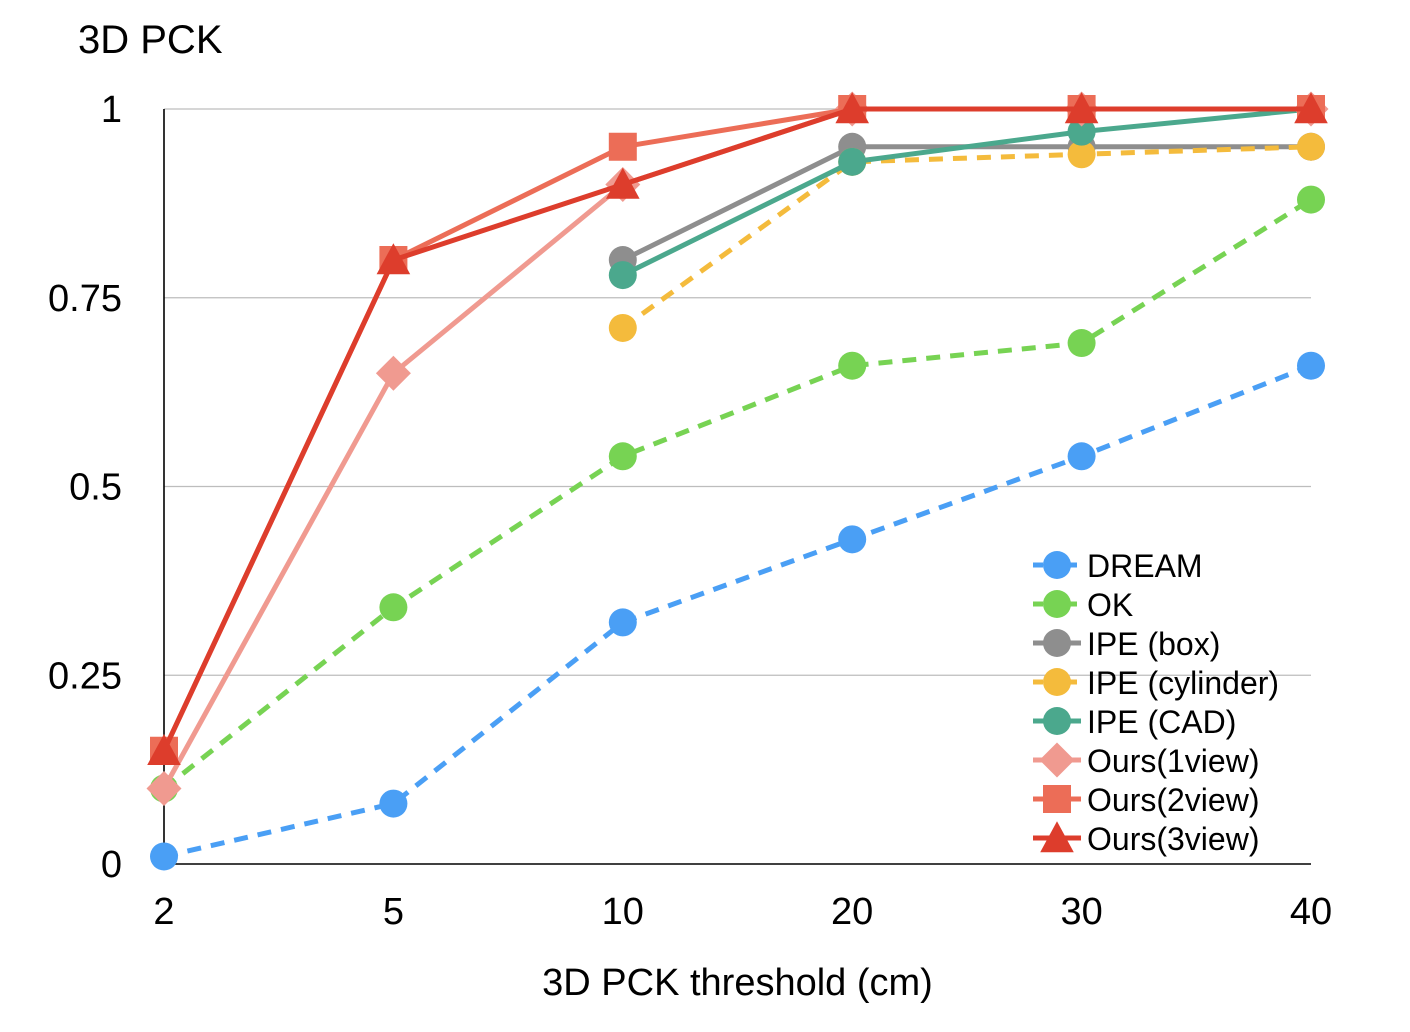 Image resolution: width=1410 pixels, height=1032 pixels. I want to click on y-axis-title: 3D PCK, so click(150, 40).